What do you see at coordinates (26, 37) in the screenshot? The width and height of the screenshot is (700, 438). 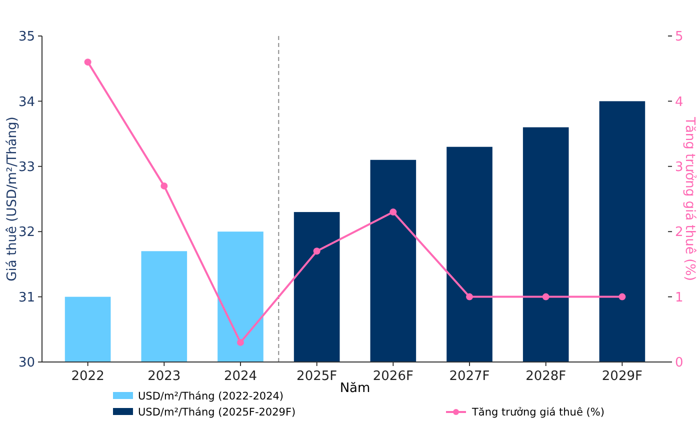 I see `y-tick-label: 35` at bounding box center [26, 37].